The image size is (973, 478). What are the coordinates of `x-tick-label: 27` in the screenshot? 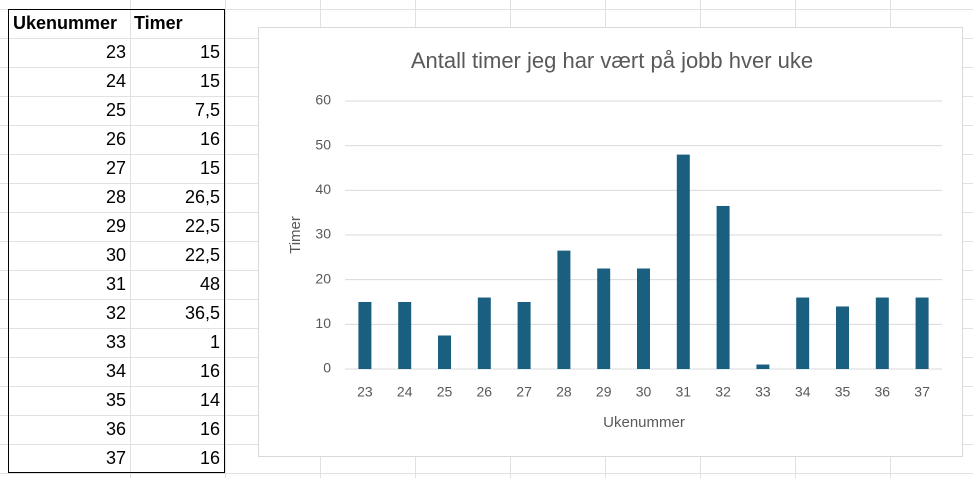 It's located at (524, 392).